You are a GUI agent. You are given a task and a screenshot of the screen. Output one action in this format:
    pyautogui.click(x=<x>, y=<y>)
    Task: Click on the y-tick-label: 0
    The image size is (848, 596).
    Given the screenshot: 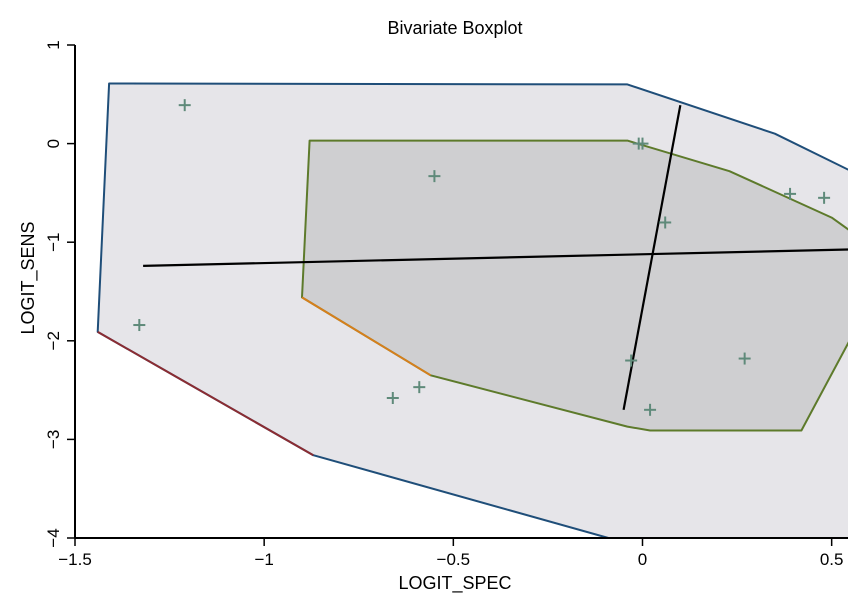 What is the action you would take?
    pyautogui.click(x=53, y=143)
    